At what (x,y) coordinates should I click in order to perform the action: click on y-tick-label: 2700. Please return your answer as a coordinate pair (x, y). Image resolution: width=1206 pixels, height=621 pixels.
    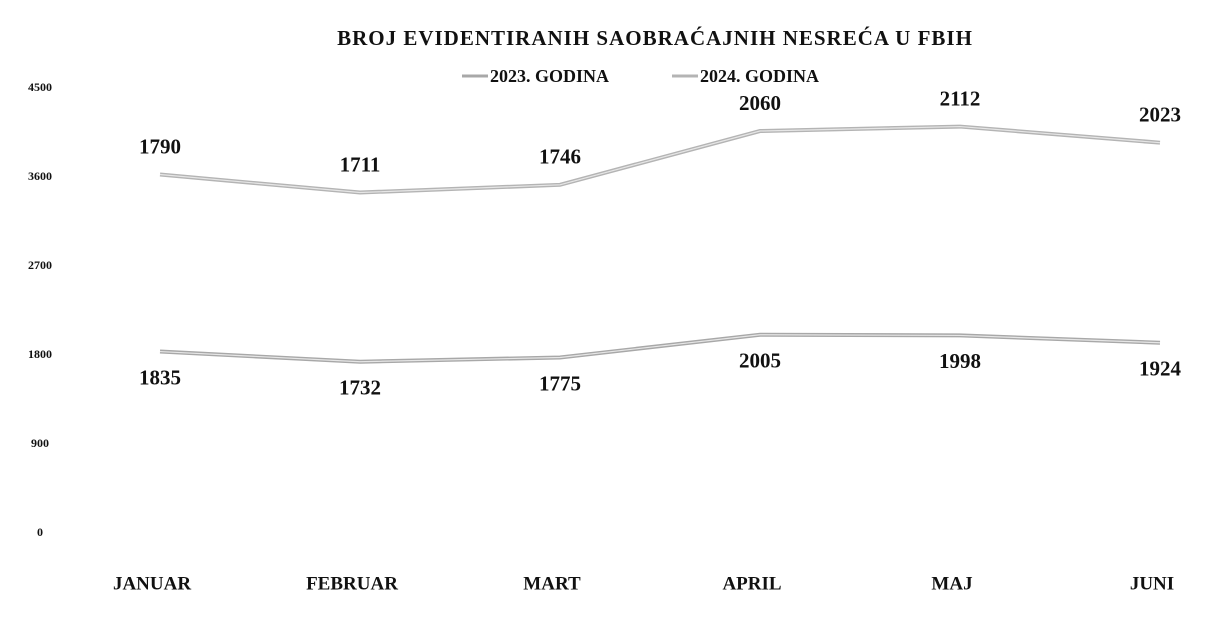
    Looking at the image, I should click on (40, 265).